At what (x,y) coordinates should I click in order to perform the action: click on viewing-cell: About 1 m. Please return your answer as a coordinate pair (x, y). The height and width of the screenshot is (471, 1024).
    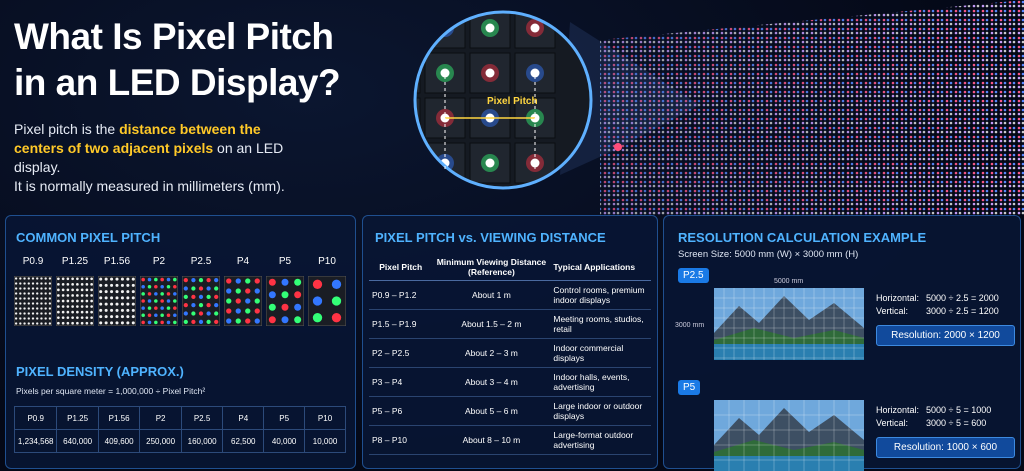
    Looking at the image, I should click on (491, 295).